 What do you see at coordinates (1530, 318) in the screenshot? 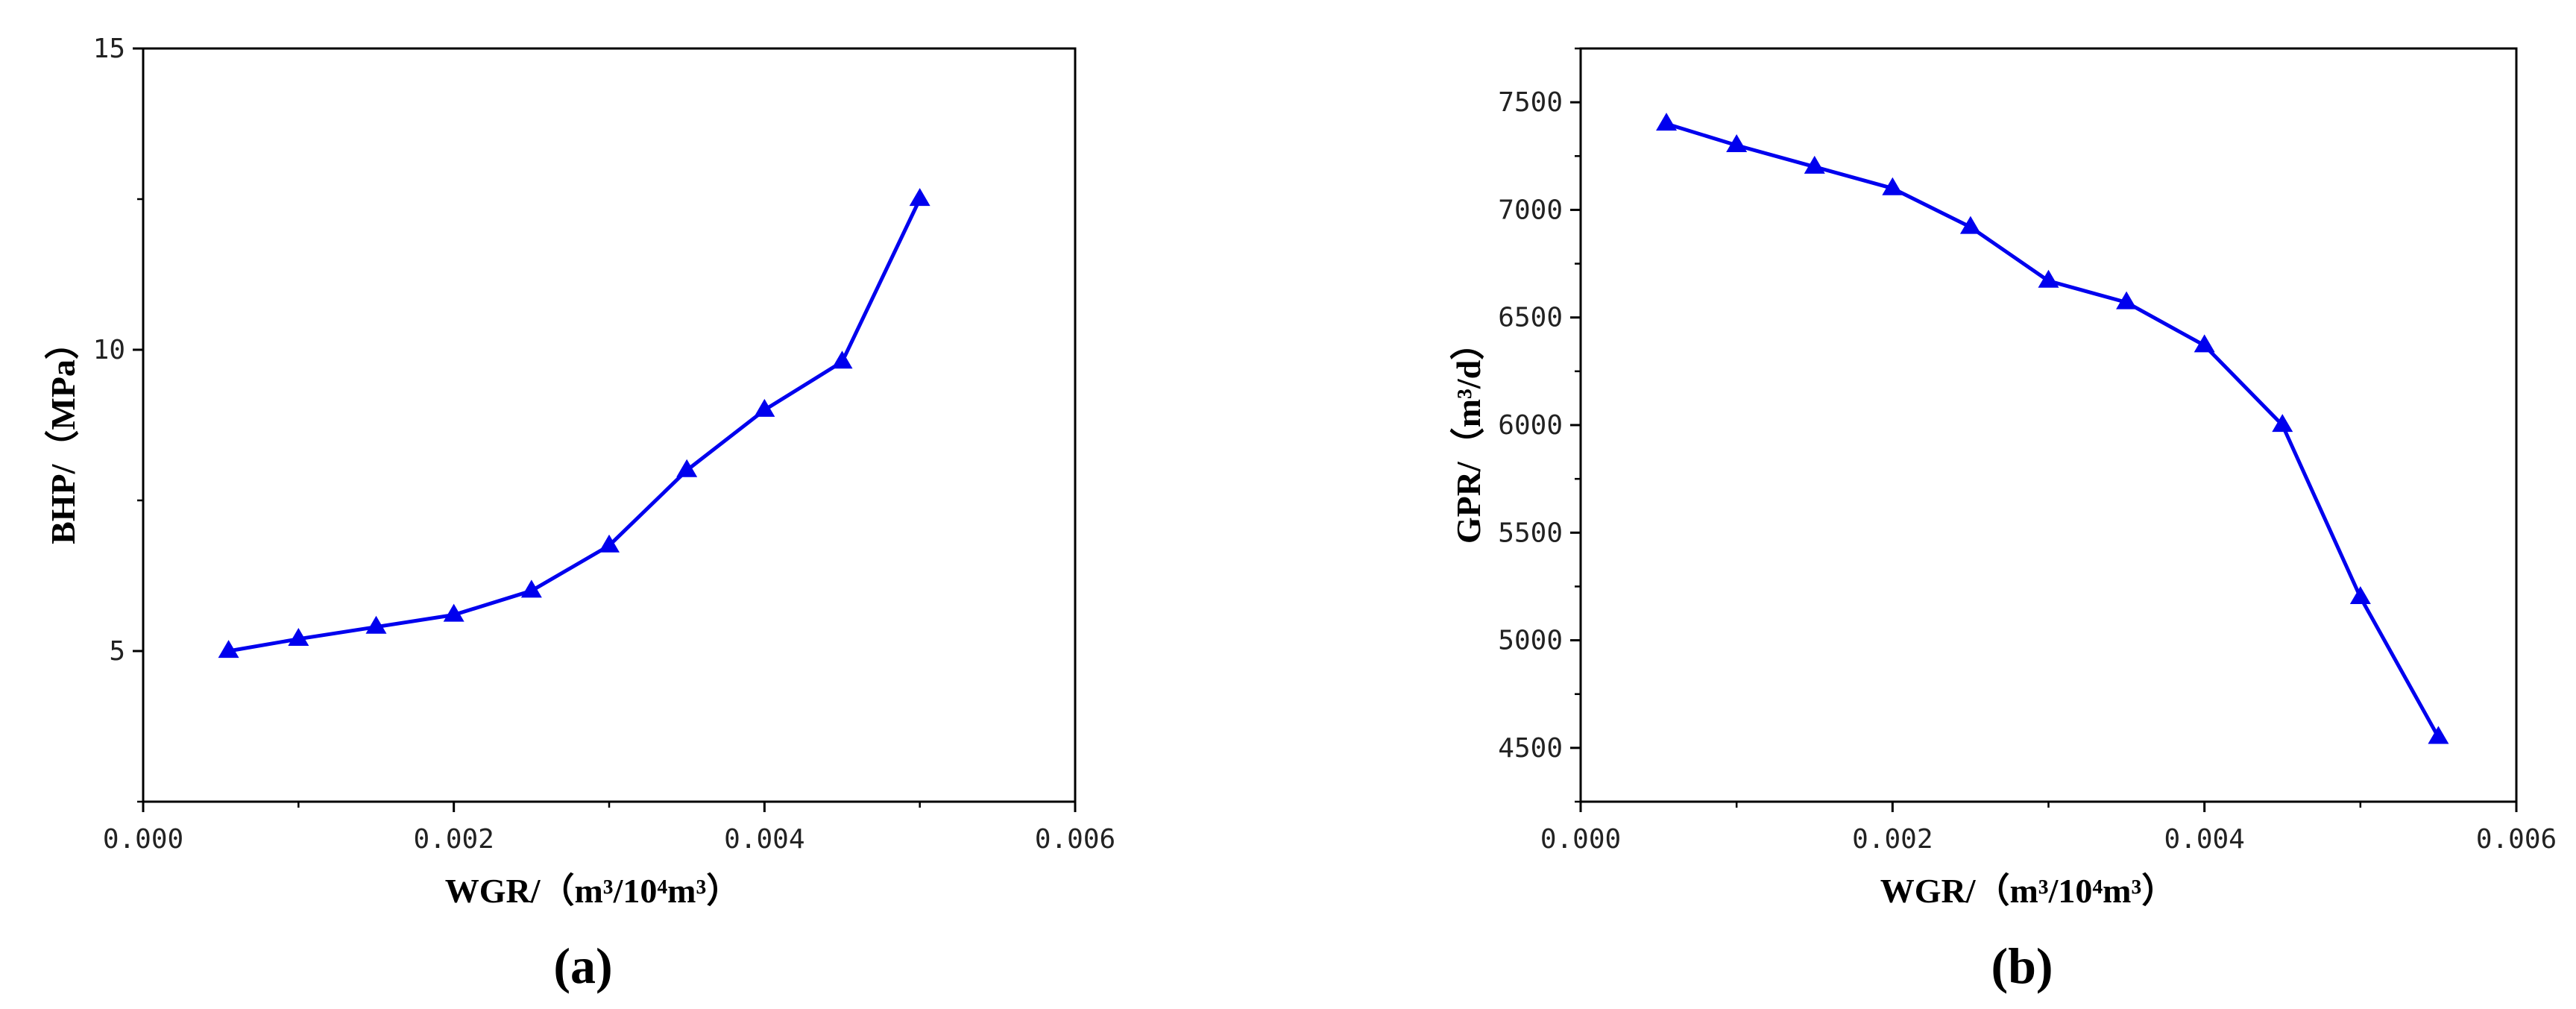
I see `y-tick-label: 6500` at bounding box center [1530, 318].